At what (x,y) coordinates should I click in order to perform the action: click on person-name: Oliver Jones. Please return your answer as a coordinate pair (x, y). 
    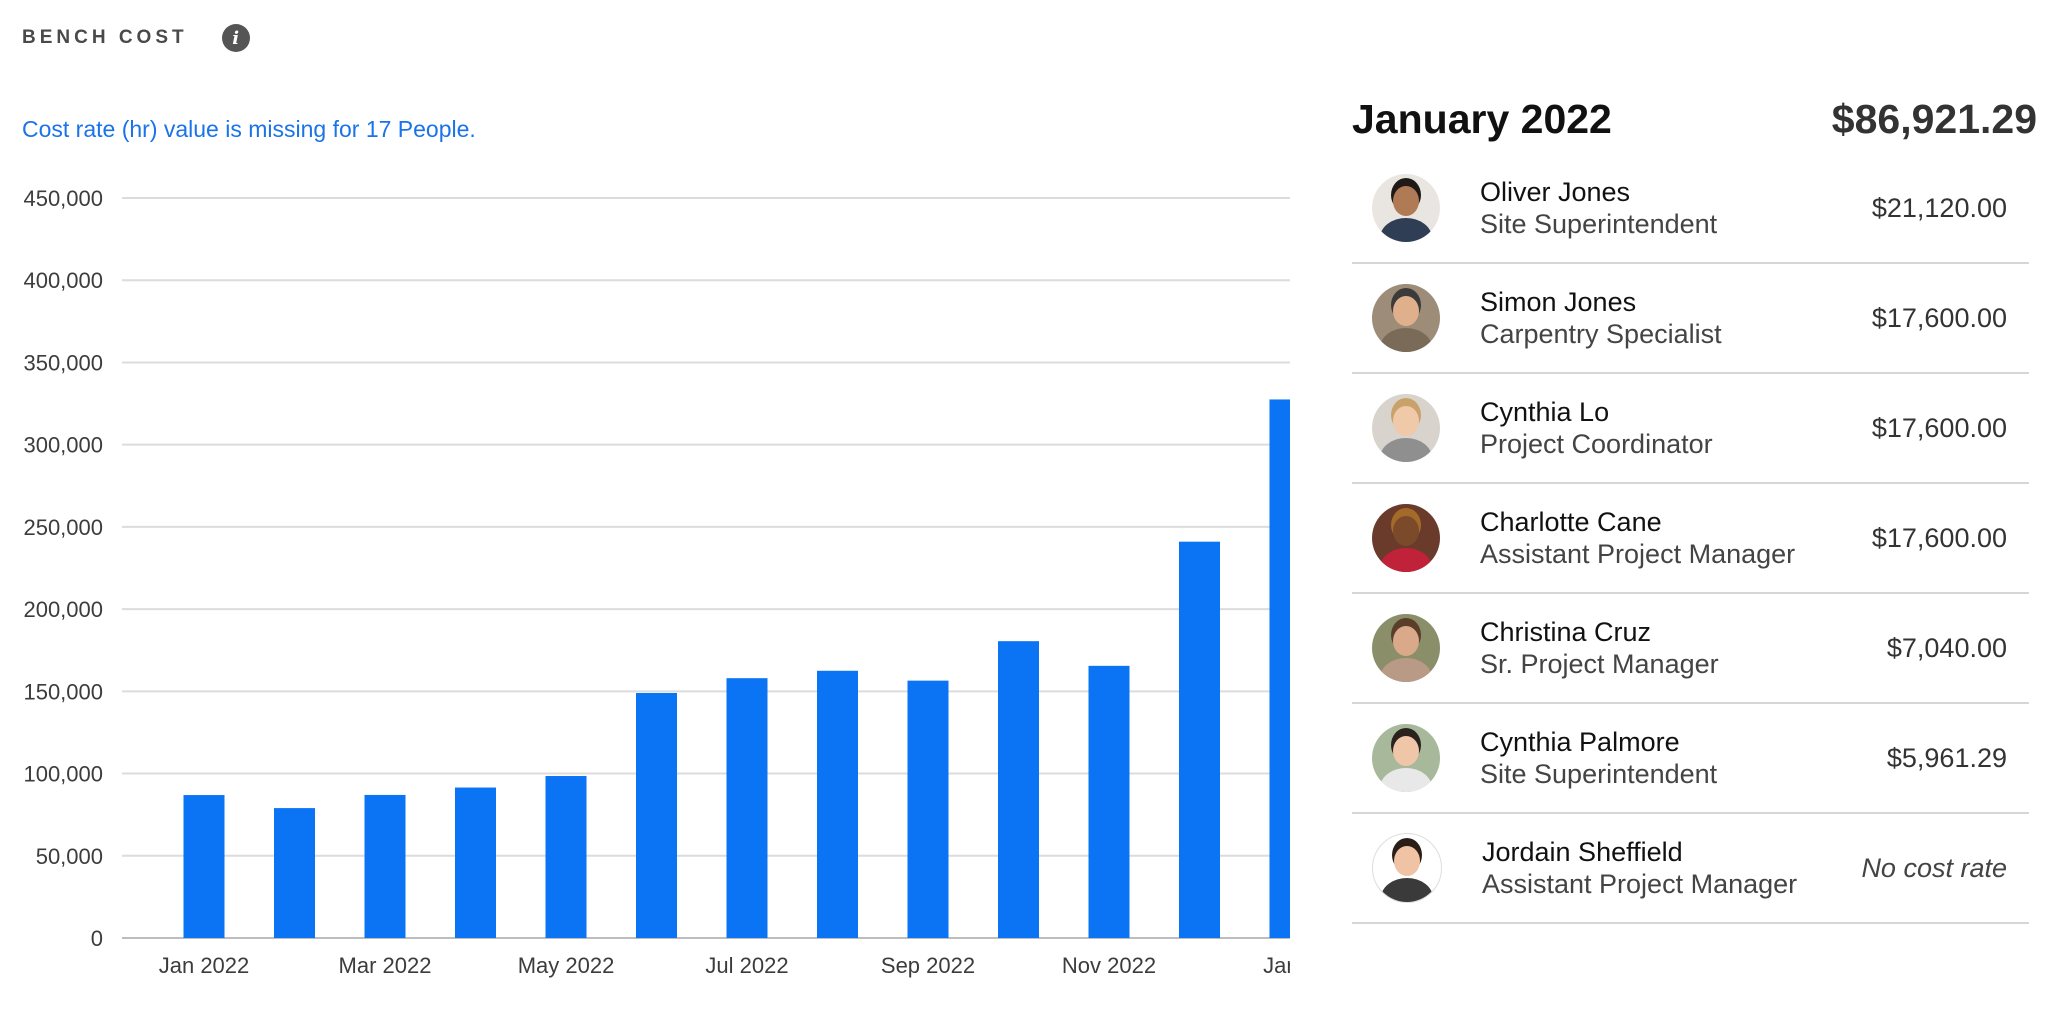
    Looking at the image, I should click on (1555, 192).